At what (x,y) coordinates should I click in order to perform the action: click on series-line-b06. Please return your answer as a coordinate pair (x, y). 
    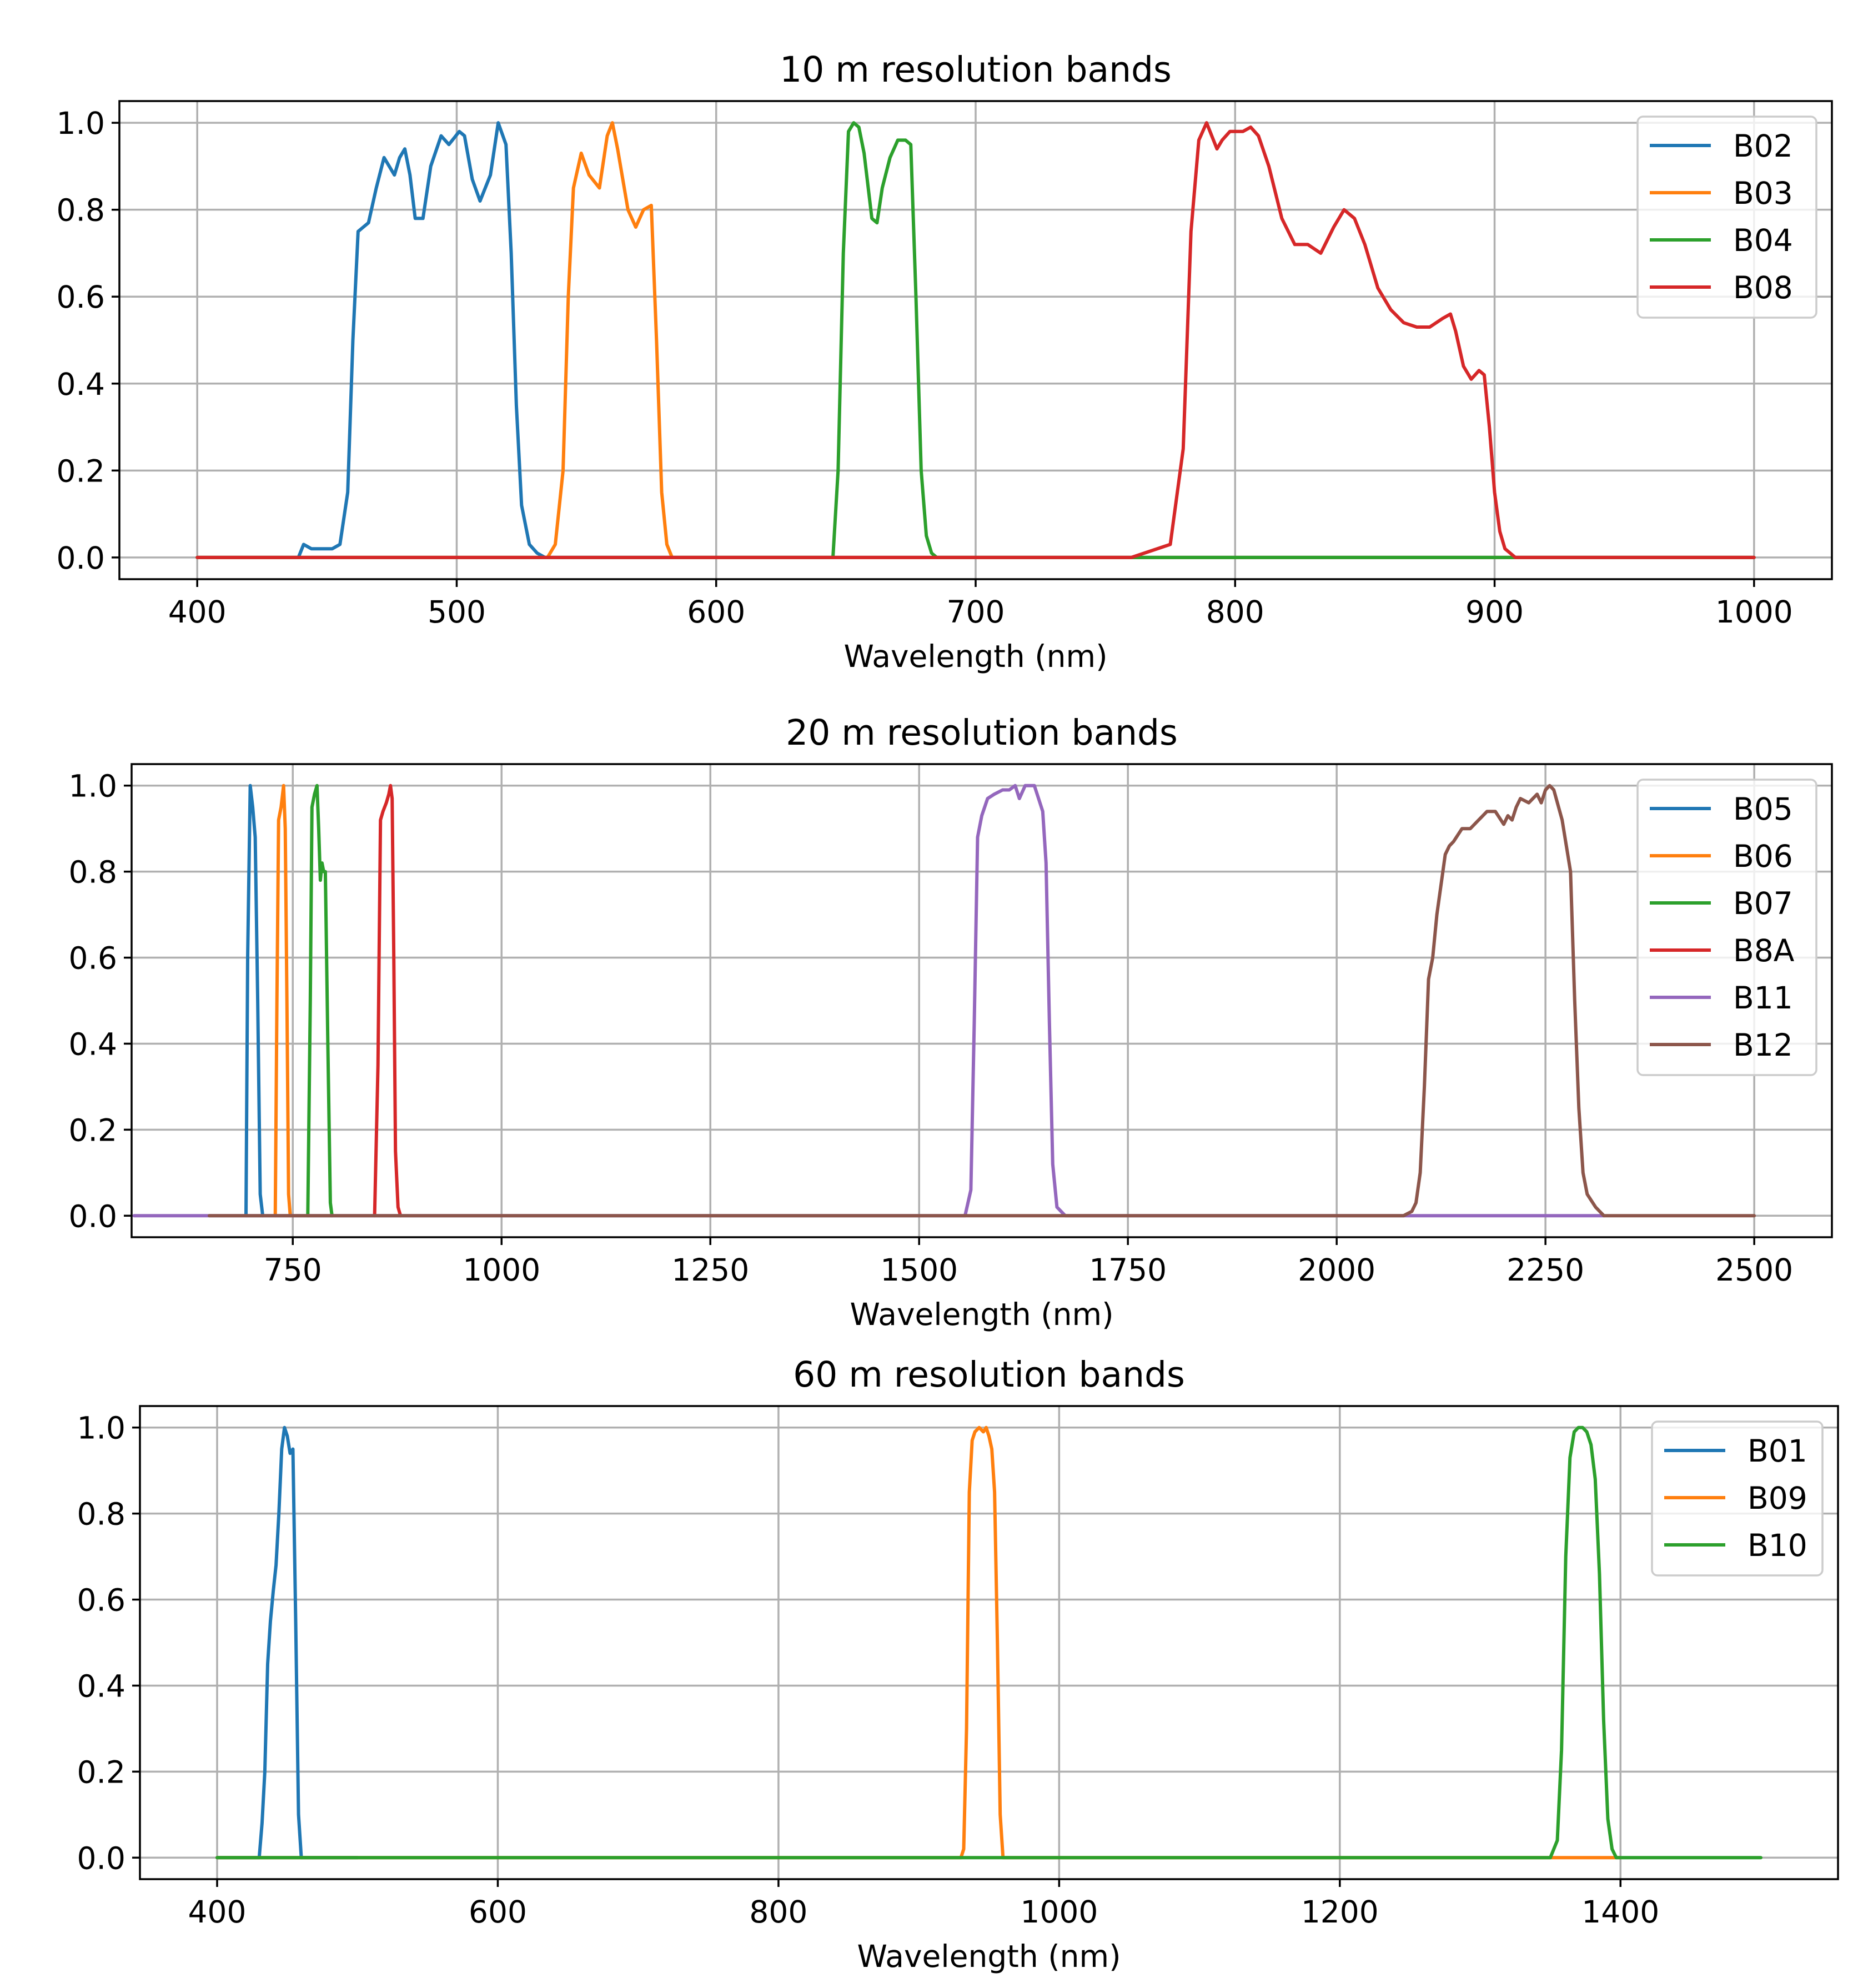
    Looking at the image, I should click on (282, 1001).